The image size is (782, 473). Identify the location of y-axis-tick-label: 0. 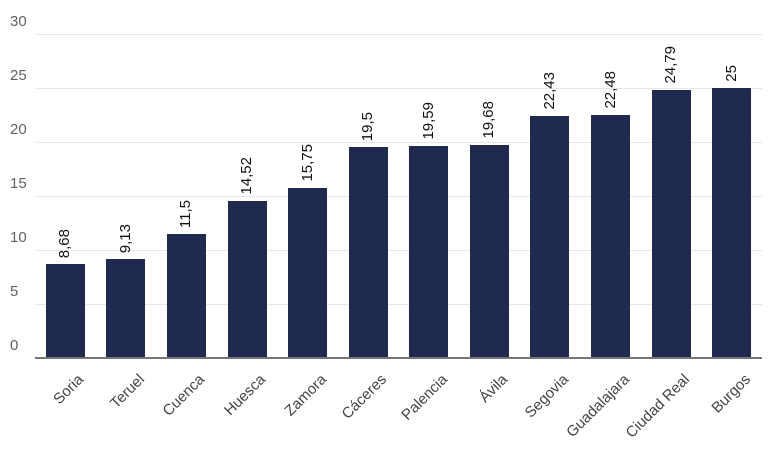
(14, 345).